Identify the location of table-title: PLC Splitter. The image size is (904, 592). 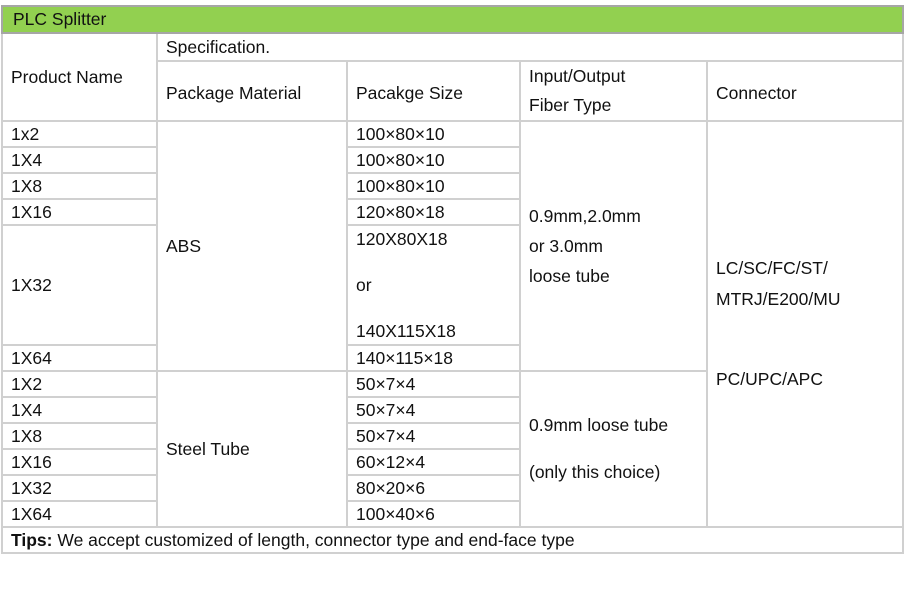
(452, 19).